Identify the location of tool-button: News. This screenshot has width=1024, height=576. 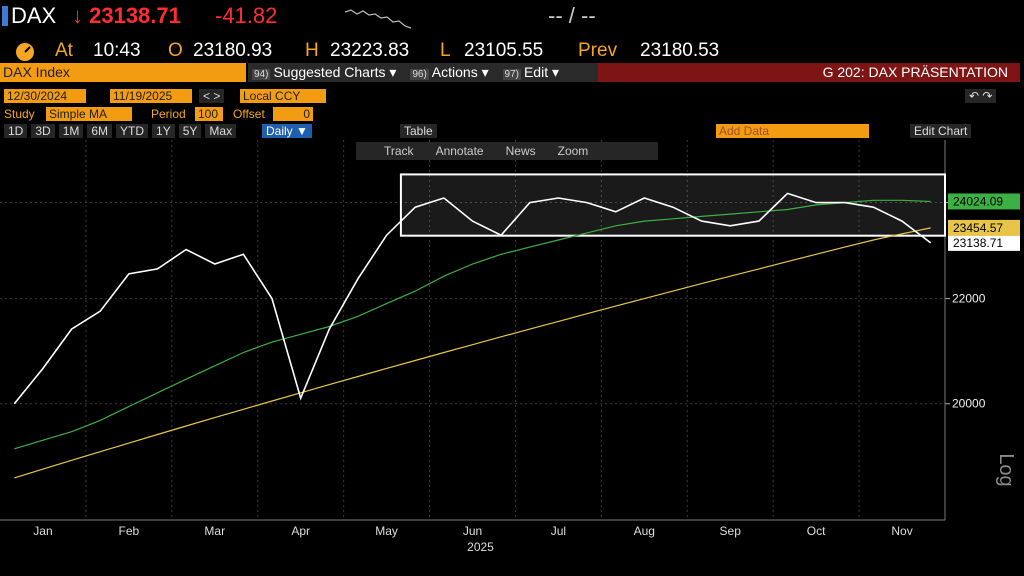
(520, 151).